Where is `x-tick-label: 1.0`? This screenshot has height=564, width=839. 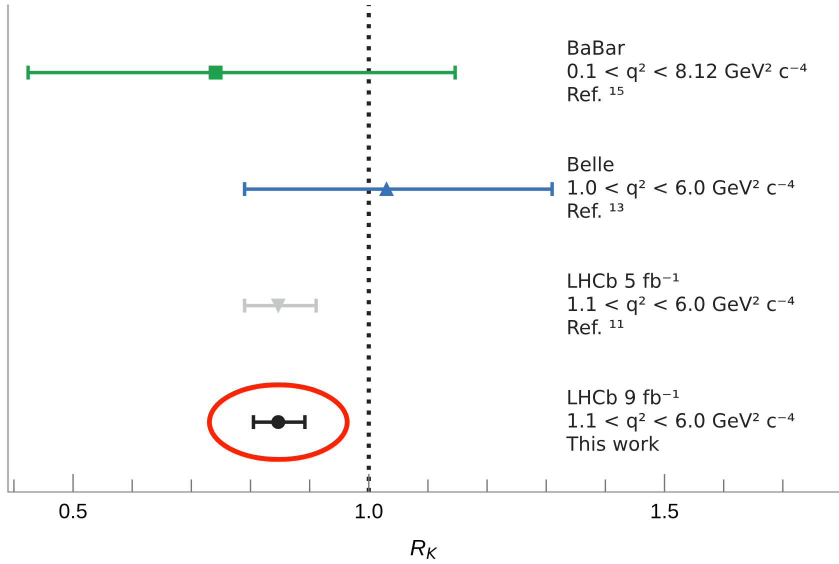 x-tick-label: 1.0 is located at coordinates (369, 511).